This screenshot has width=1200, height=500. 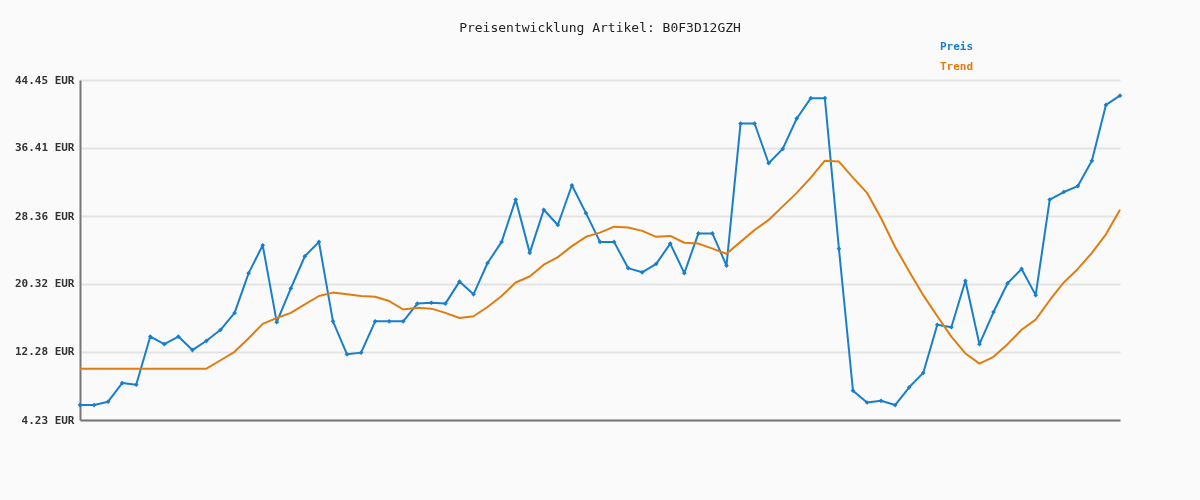 I want to click on text: Trend, so click(x=957, y=66).